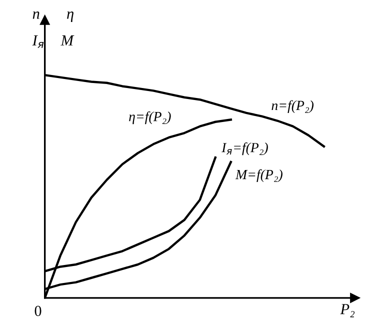 This screenshot has height=334, width=380. What do you see at coordinates (258, 175) in the screenshot?
I see `series-label: M=f(P₂)` at bounding box center [258, 175].